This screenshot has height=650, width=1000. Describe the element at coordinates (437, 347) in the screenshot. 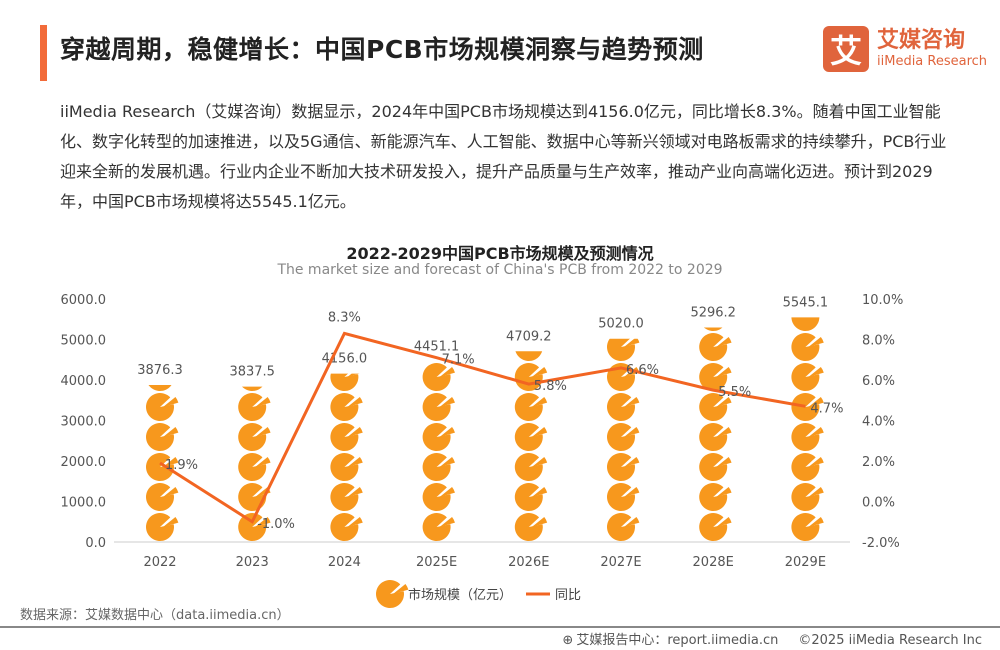

I see `bar-value-label: 4451.1` at that location.